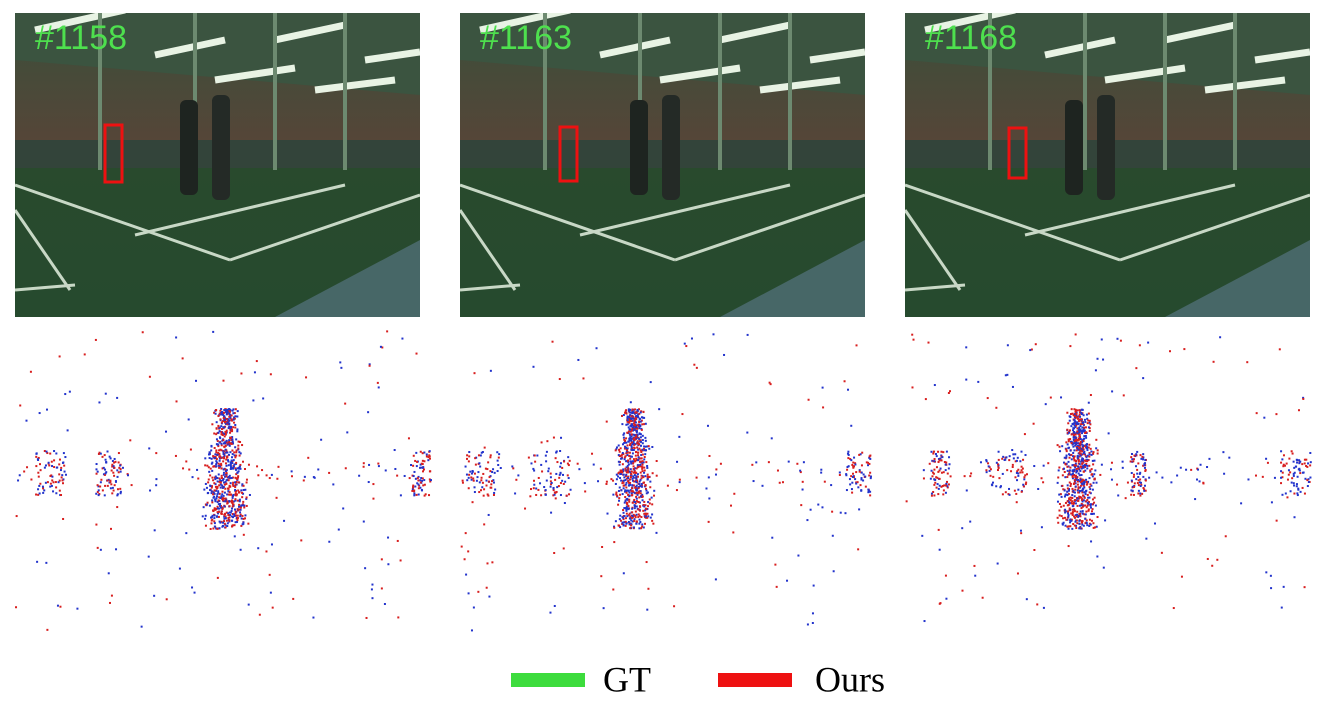  What do you see at coordinates (662, 165) in the screenshot?
I see `scene-image: #1163` at bounding box center [662, 165].